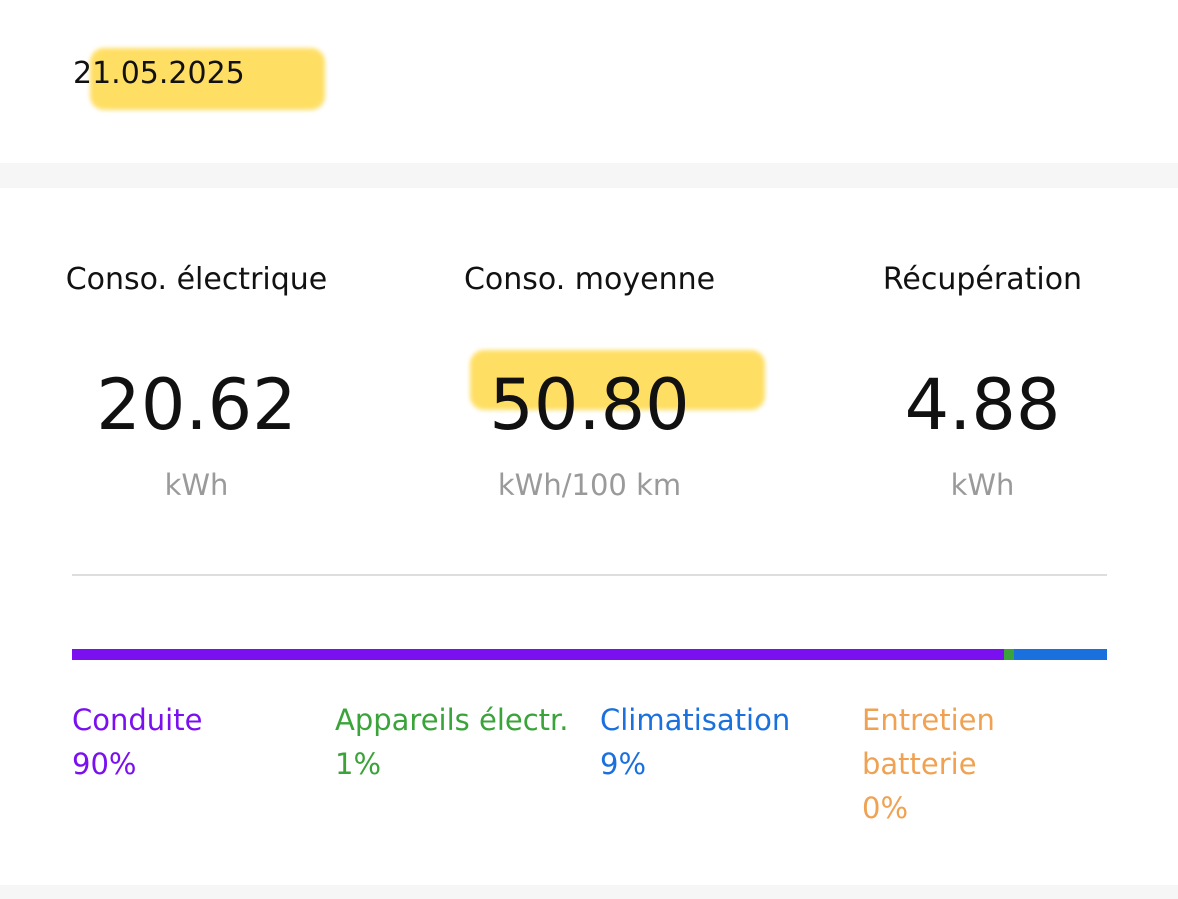  What do you see at coordinates (623, 764) in the screenshot?
I see `legend-value: 9%` at bounding box center [623, 764].